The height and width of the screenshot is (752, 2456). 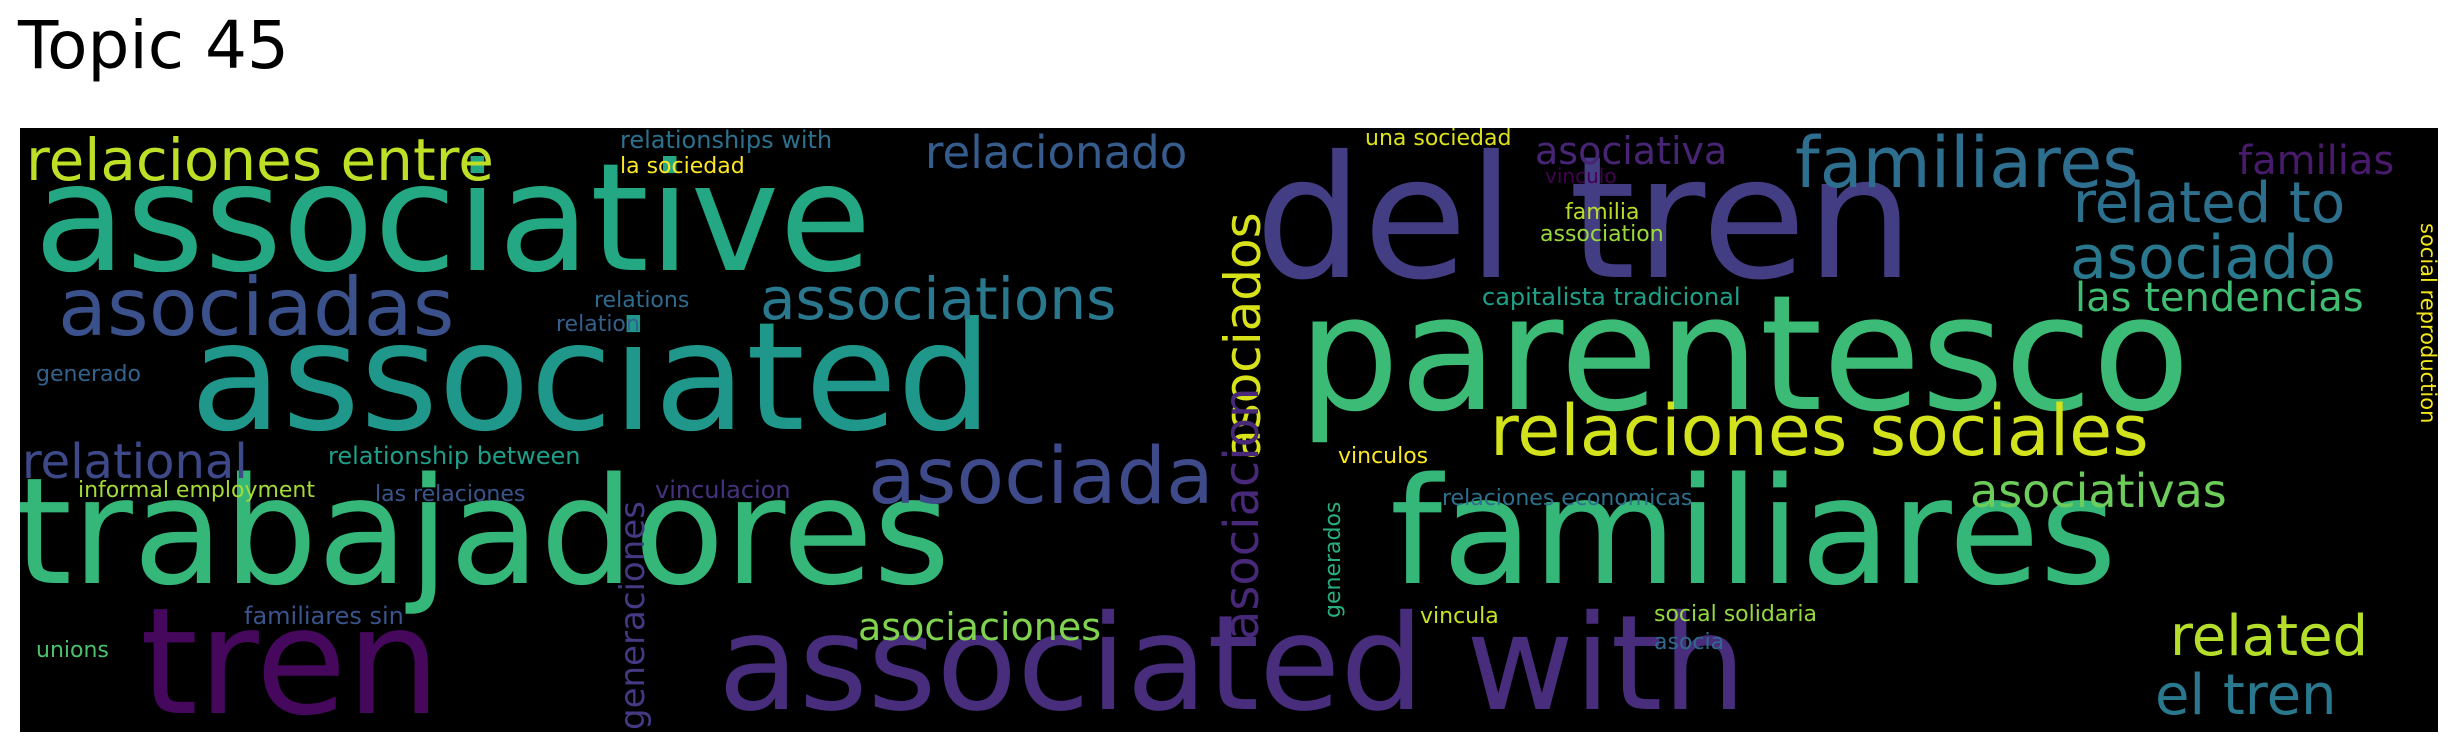 I want to click on word-related: related, so click(x=2269, y=636).